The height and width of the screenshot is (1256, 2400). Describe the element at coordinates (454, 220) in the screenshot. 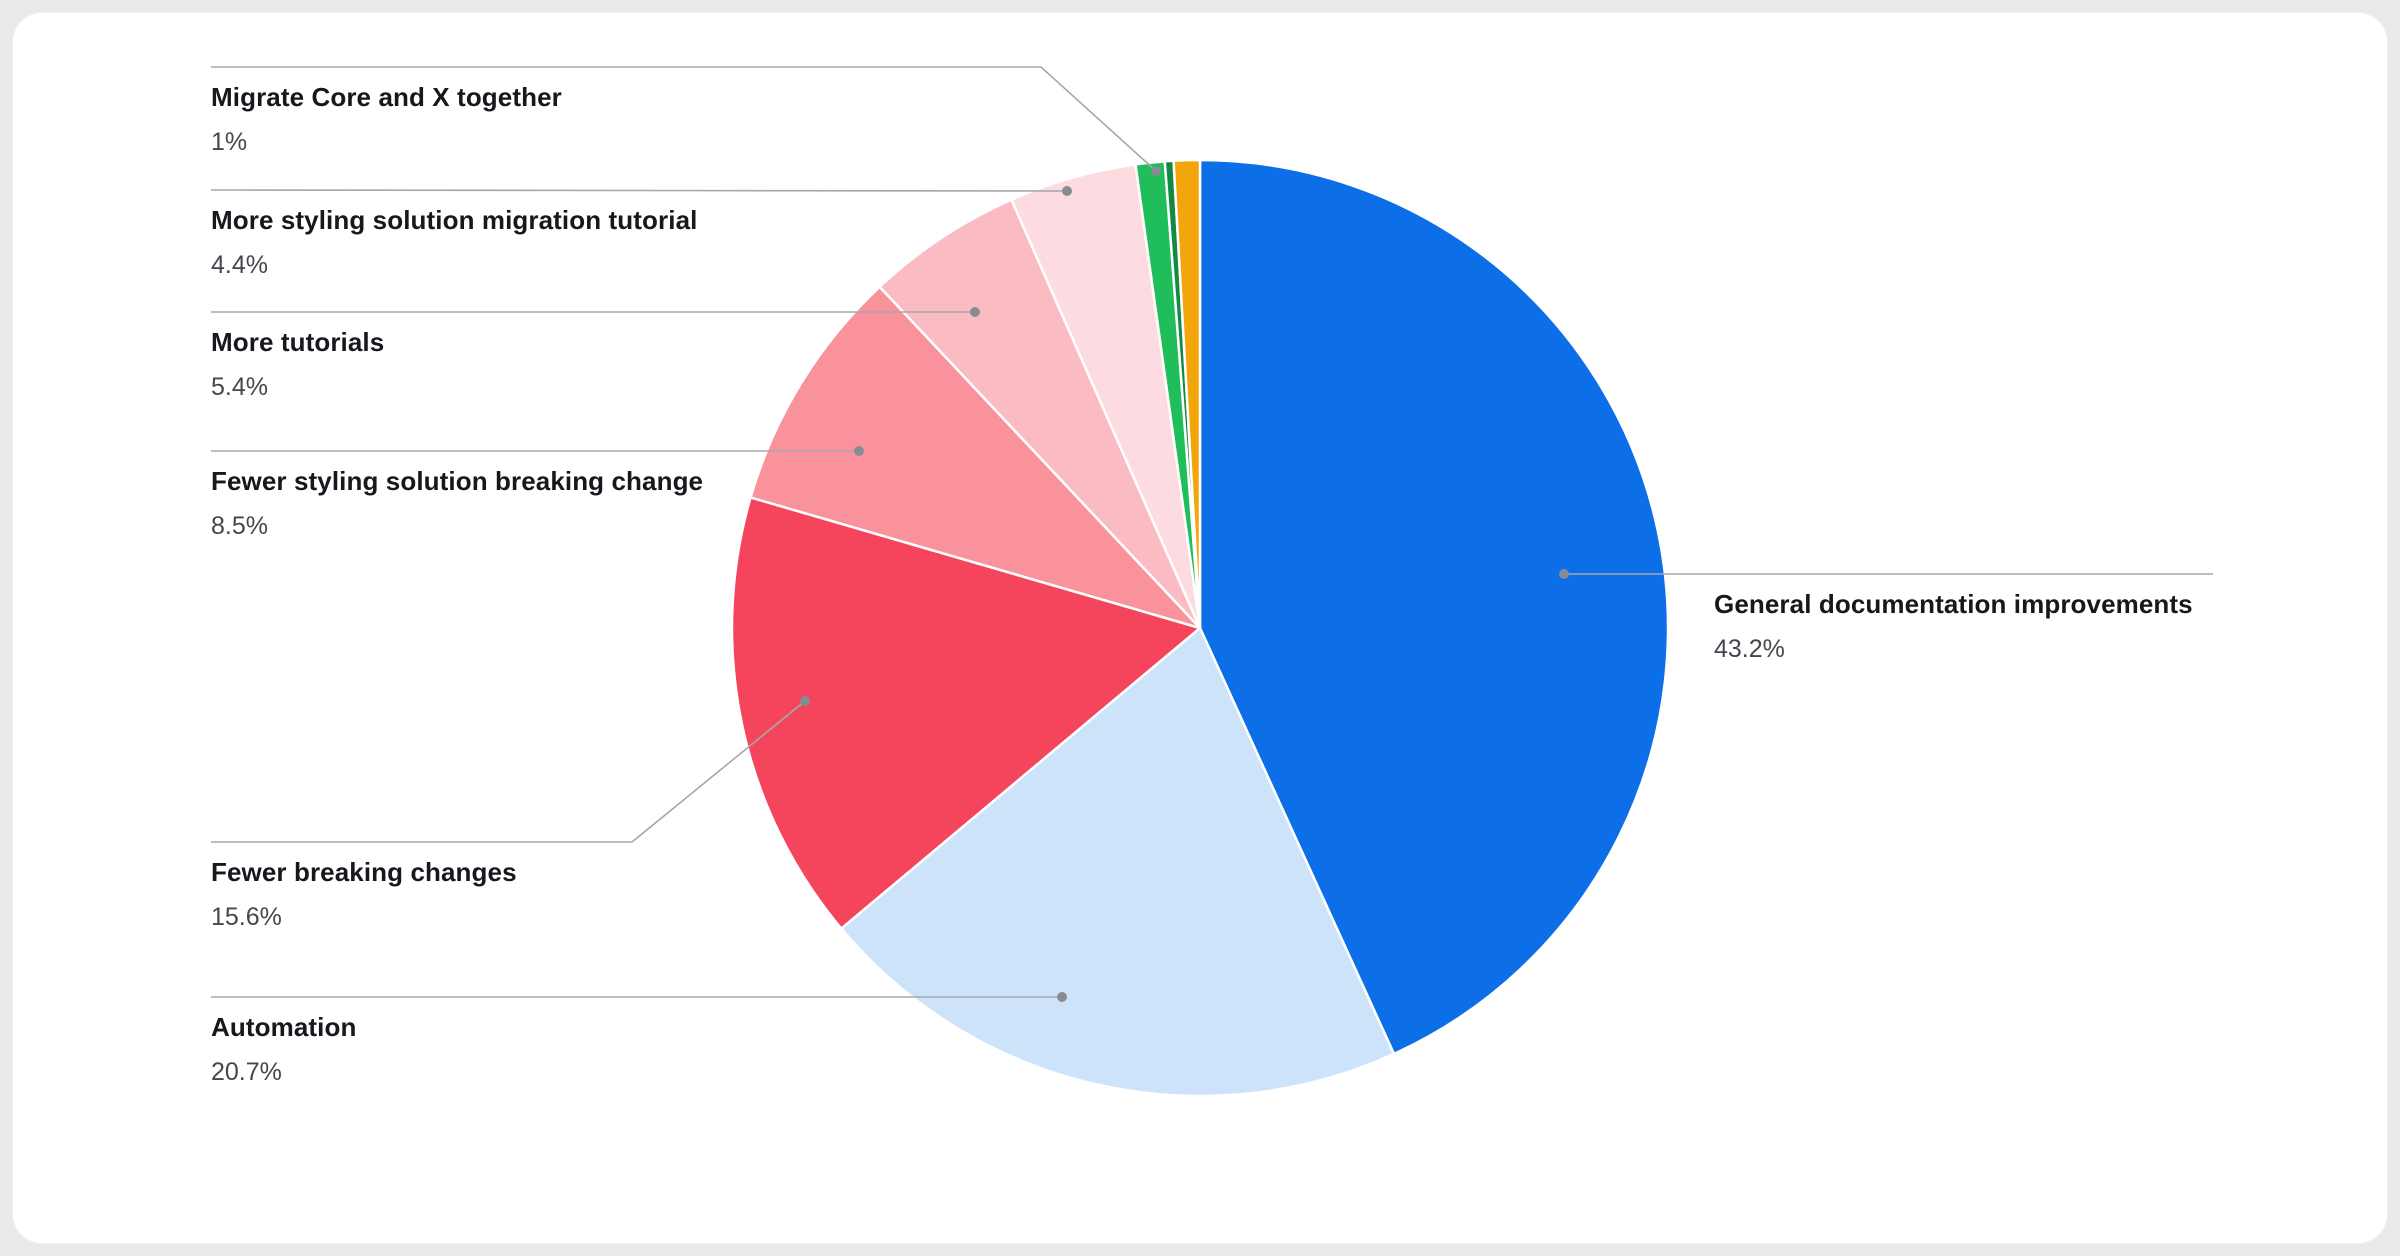

I see `slice-label: More styling solution migration tutorial` at that location.